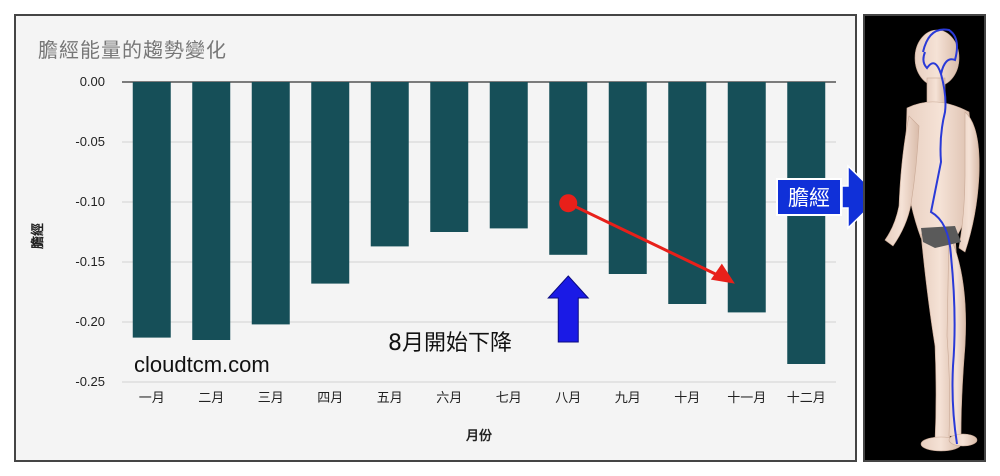 The height and width of the screenshot is (476, 1000). I want to click on x-tick-label: 十二月, so click(806, 398).